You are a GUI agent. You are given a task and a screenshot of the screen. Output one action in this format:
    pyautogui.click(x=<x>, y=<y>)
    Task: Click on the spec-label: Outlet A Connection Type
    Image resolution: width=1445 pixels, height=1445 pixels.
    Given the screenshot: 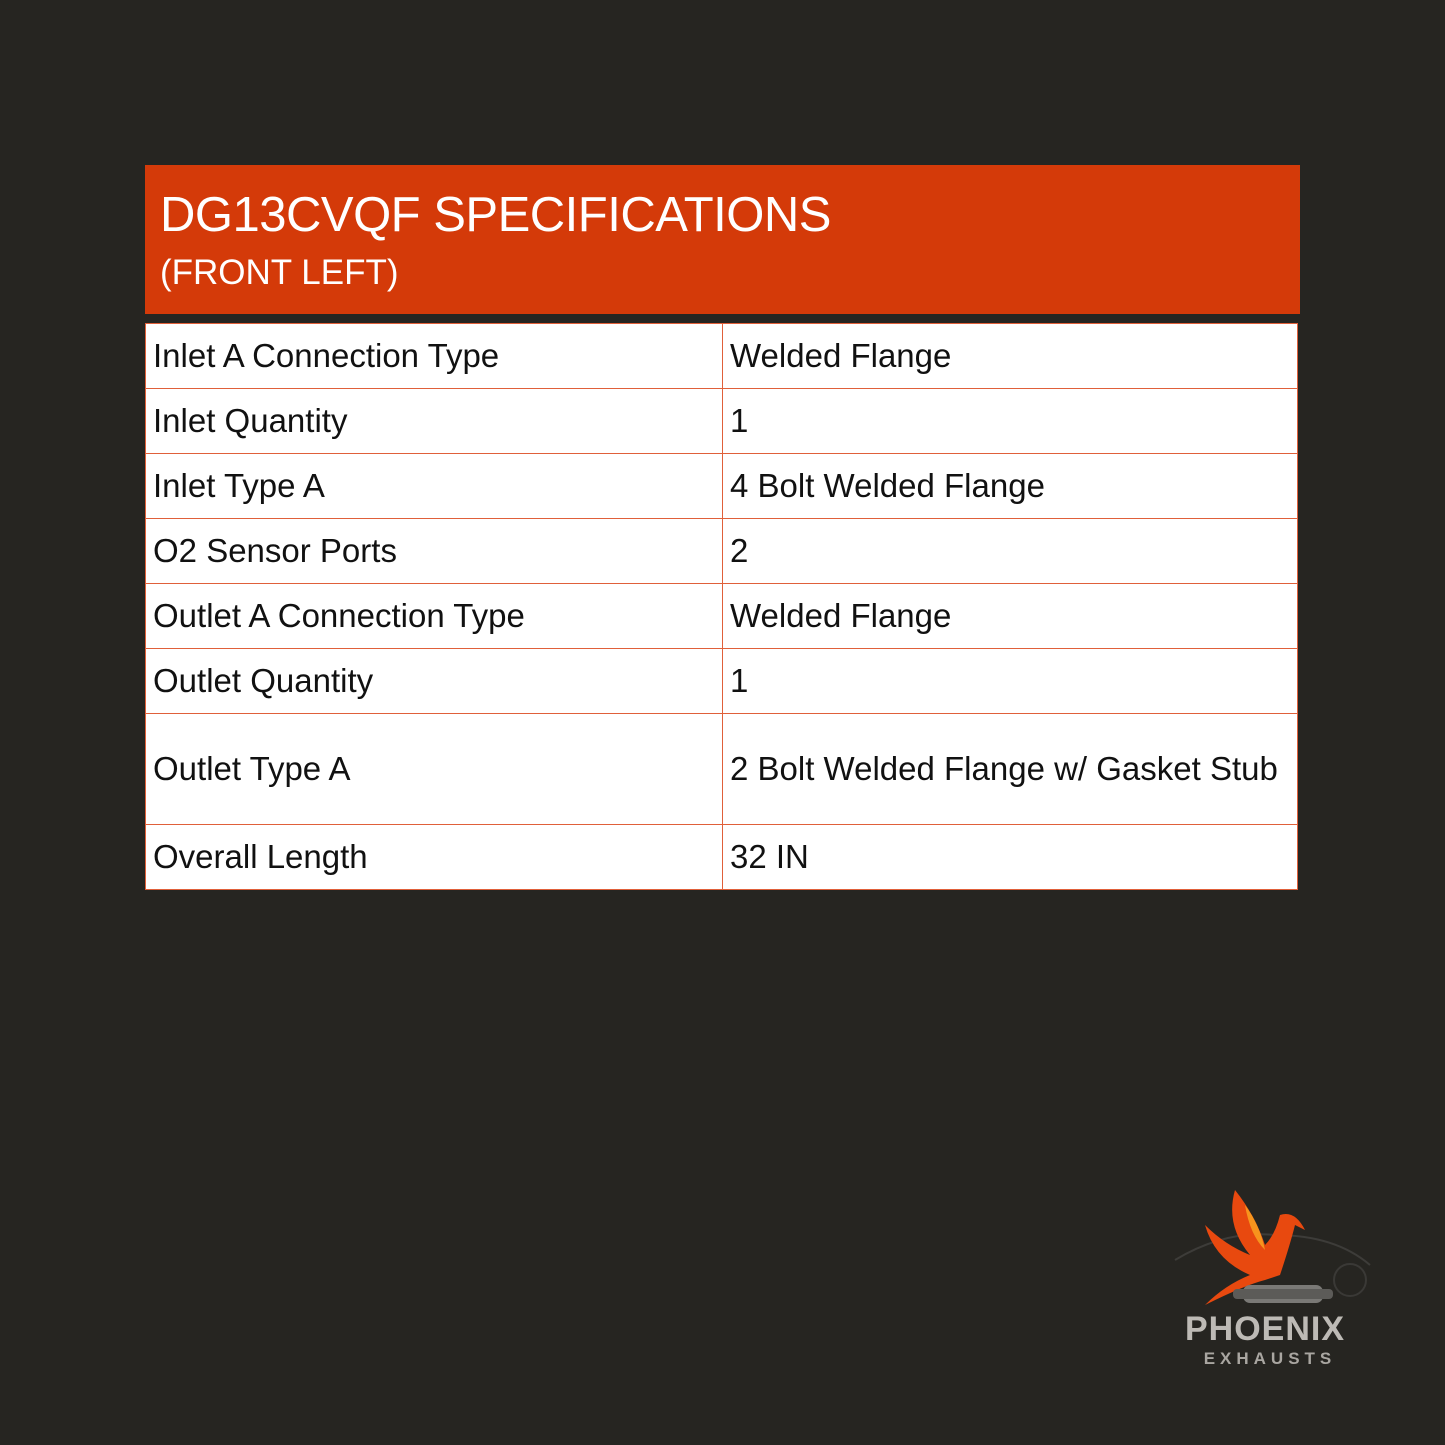 What is the action you would take?
    pyautogui.click(x=434, y=616)
    